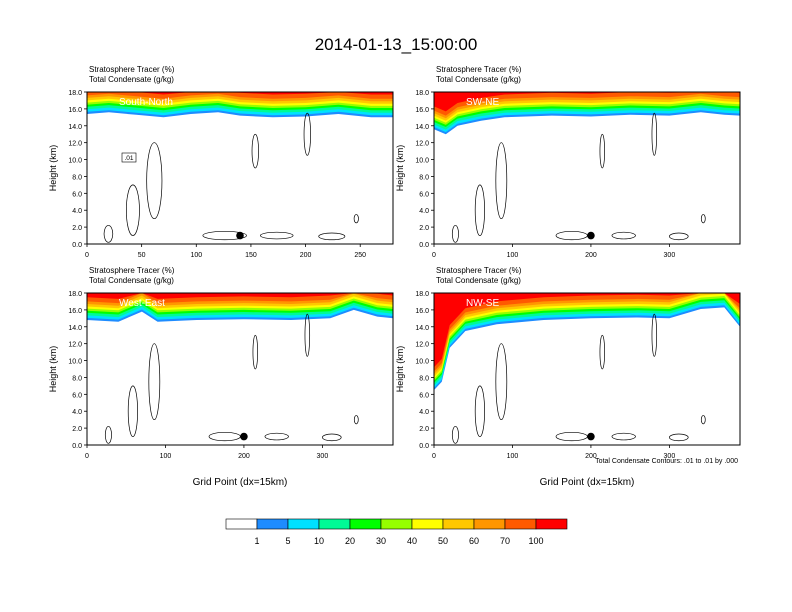  I want to click on colorbar-label: 60, so click(474, 541).